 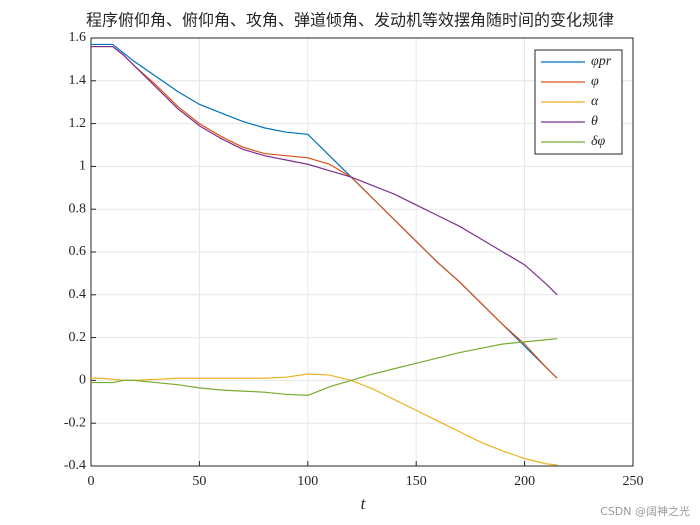 What do you see at coordinates (598, 141) in the screenshot?
I see `legend-label: δφ` at bounding box center [598, 141].